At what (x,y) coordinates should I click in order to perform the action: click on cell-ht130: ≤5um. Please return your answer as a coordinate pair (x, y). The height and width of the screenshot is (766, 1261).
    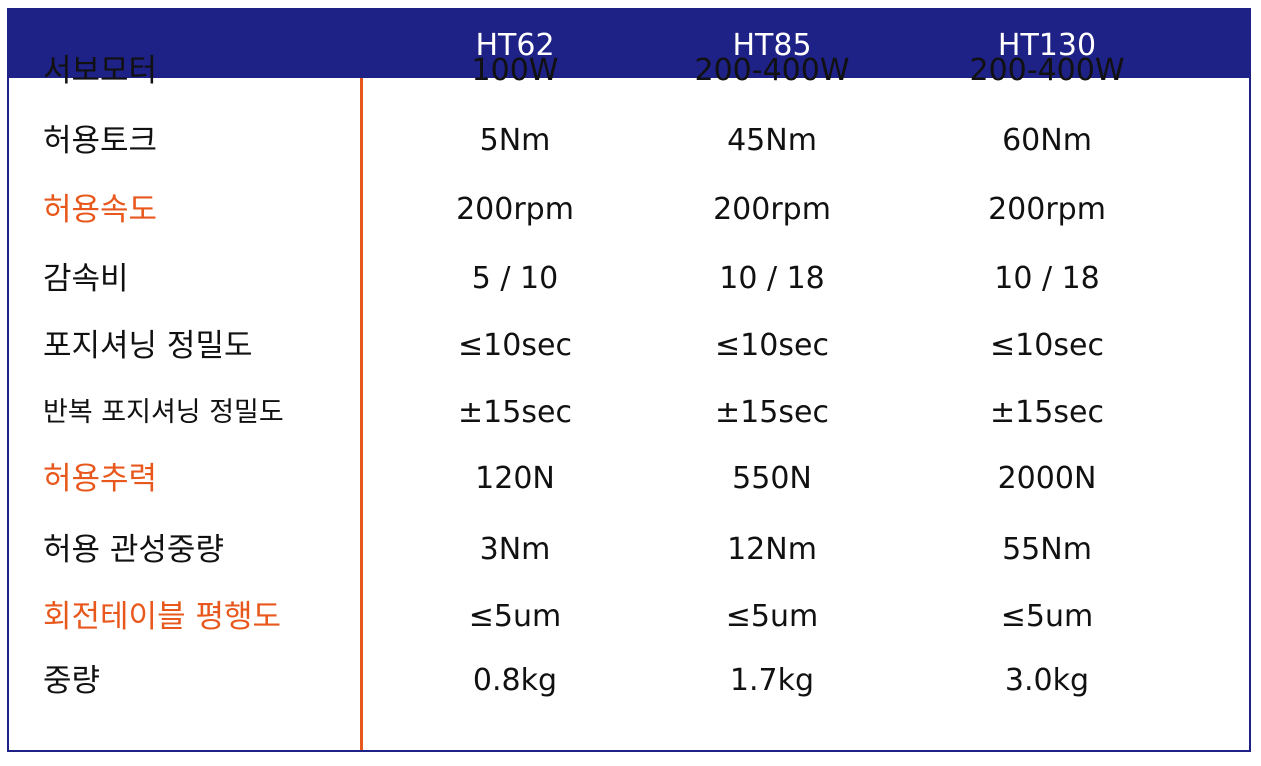
    Looking at the image, I should click on (1047, 616).